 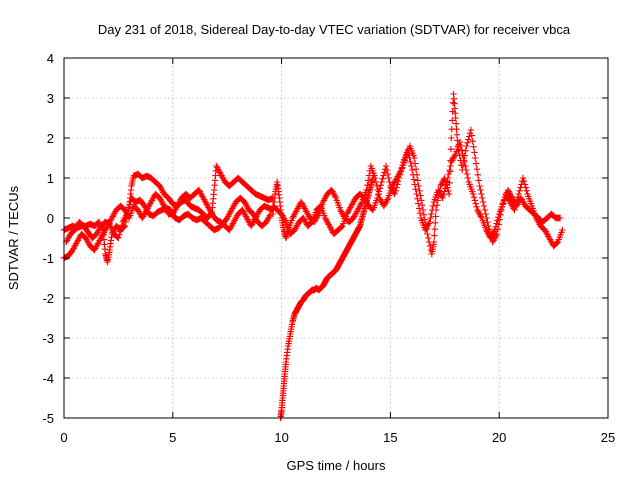 I want to click on y-tick-label: 0, so click(x=50, y=218).